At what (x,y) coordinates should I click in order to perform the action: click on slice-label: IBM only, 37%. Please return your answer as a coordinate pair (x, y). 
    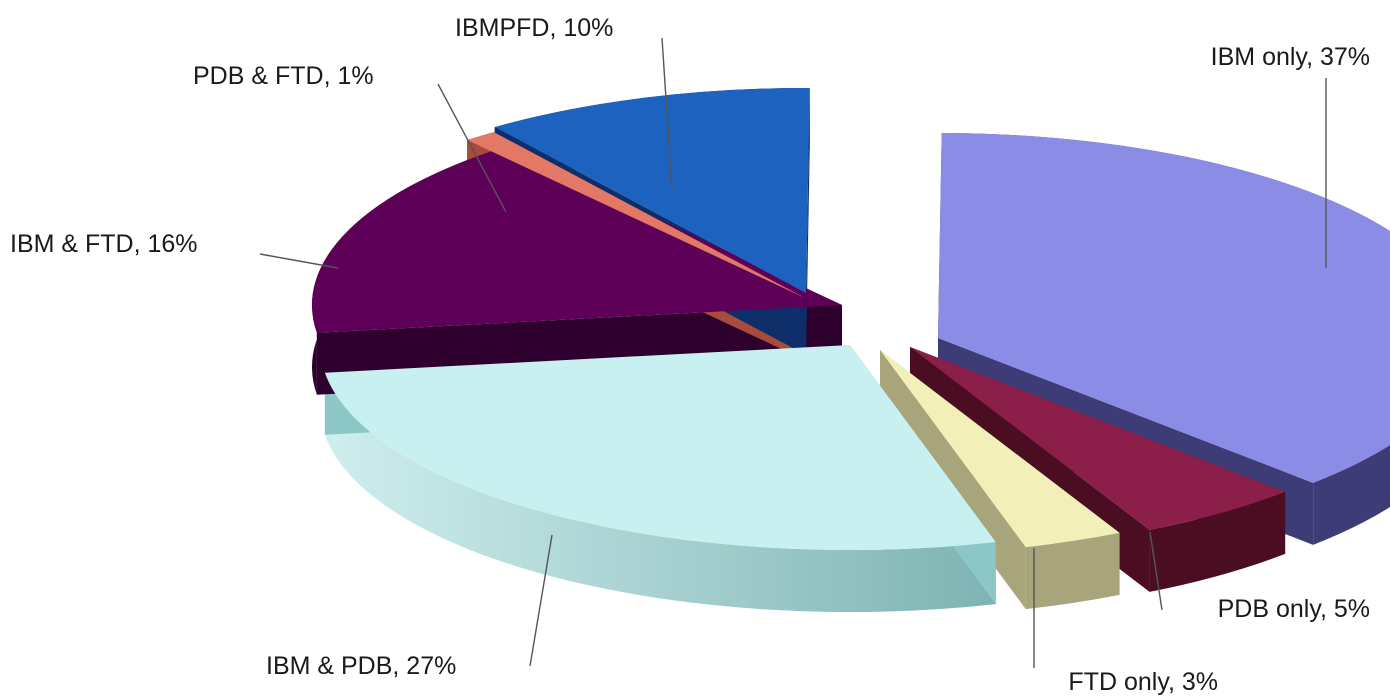
    Looking at the image, I should click on (1290, 57).